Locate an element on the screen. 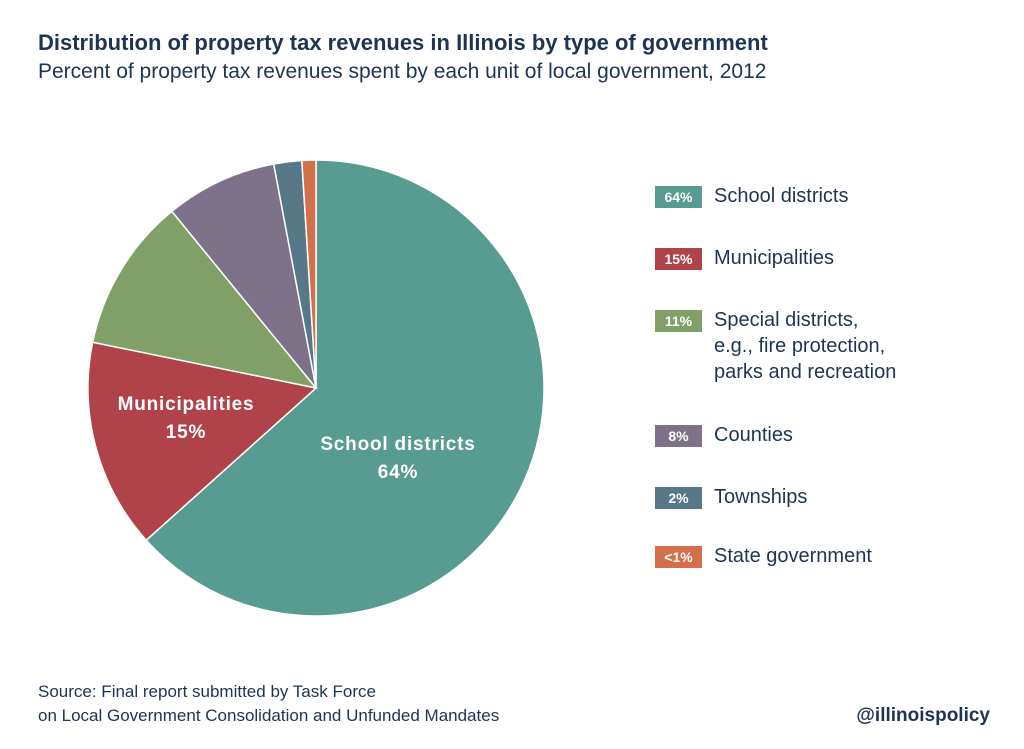 Image resolution: width=1024 pixels, height=749 pixels. legend-swatch: 15% is located at coordinates (678, 259).